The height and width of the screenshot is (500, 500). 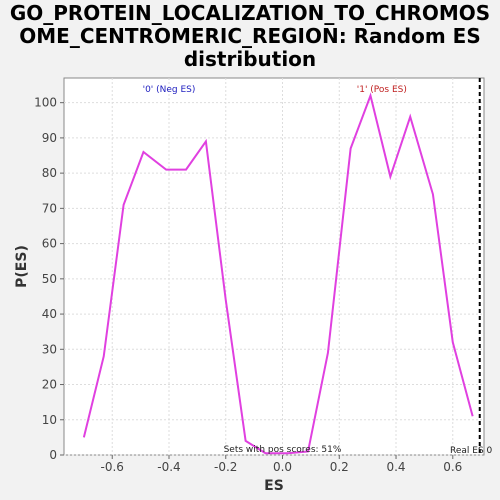 I want to click on y-tick-label: 0, so click(x=53, y=455).